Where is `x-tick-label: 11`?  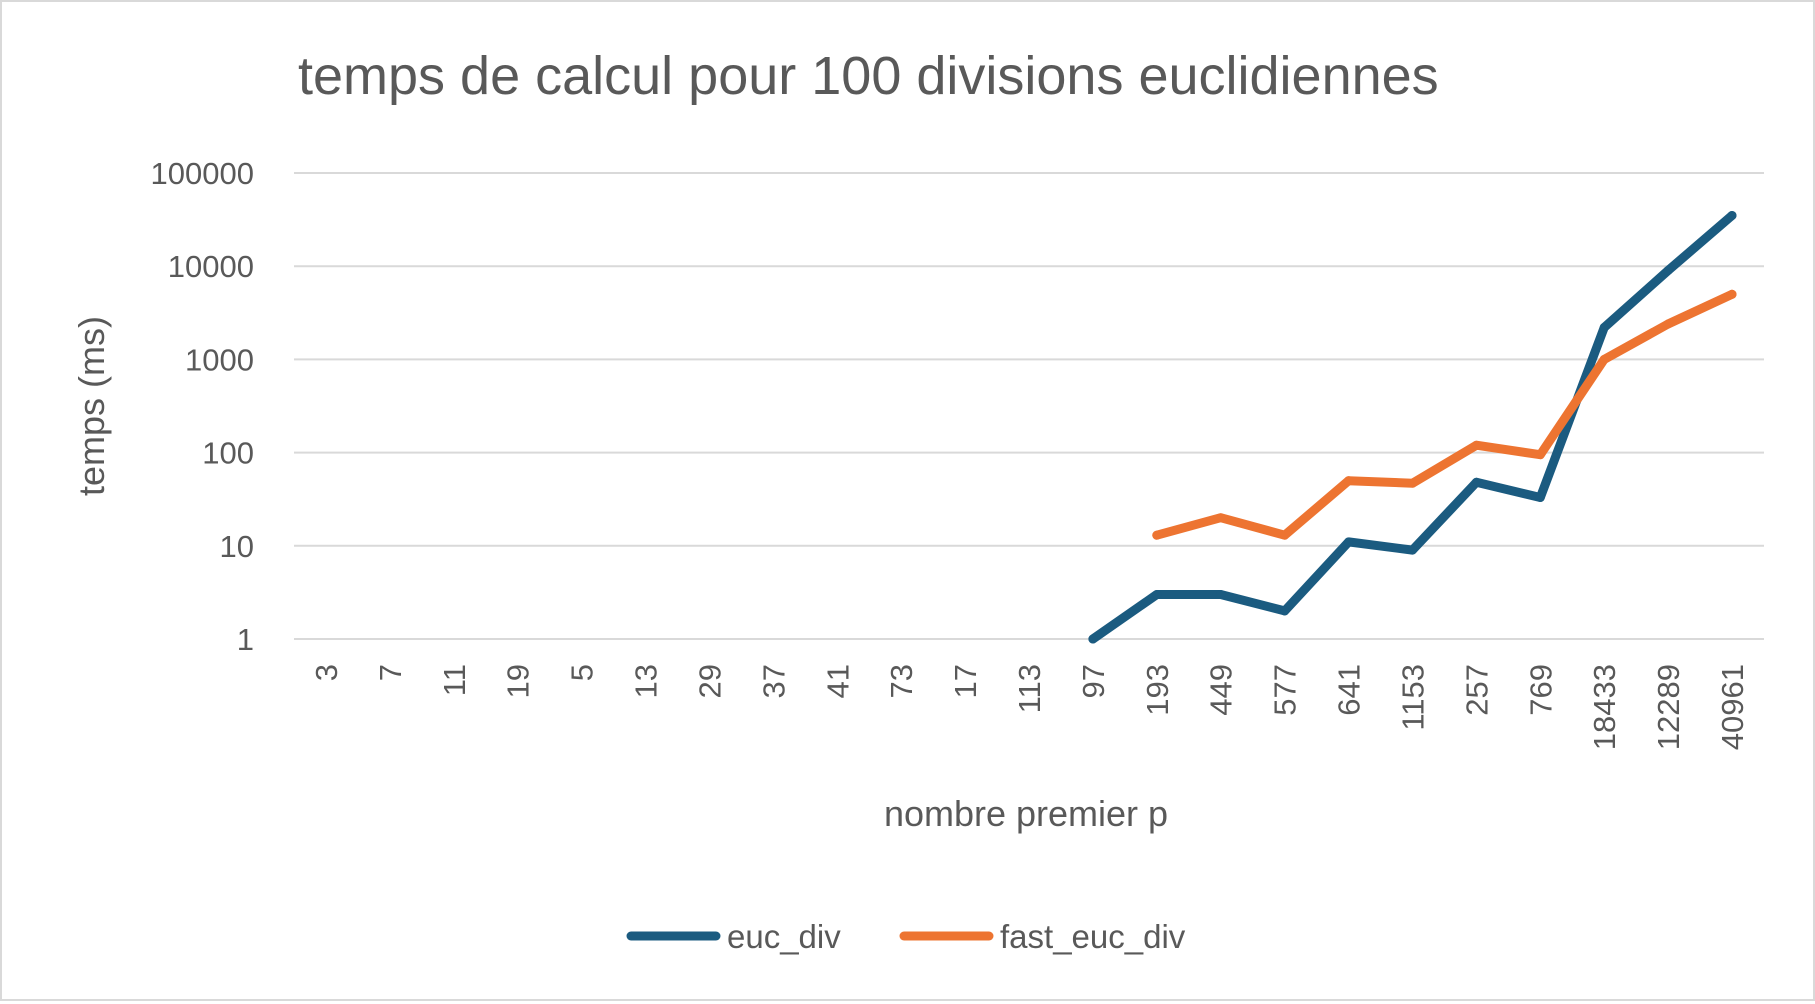 x-tick-label: 11 is located at coordinates (454, 680).